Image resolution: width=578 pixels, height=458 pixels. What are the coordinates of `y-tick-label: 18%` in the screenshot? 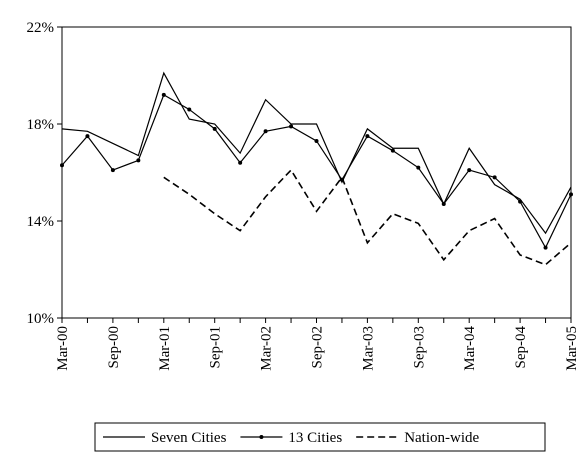 It's located at (41, 125).